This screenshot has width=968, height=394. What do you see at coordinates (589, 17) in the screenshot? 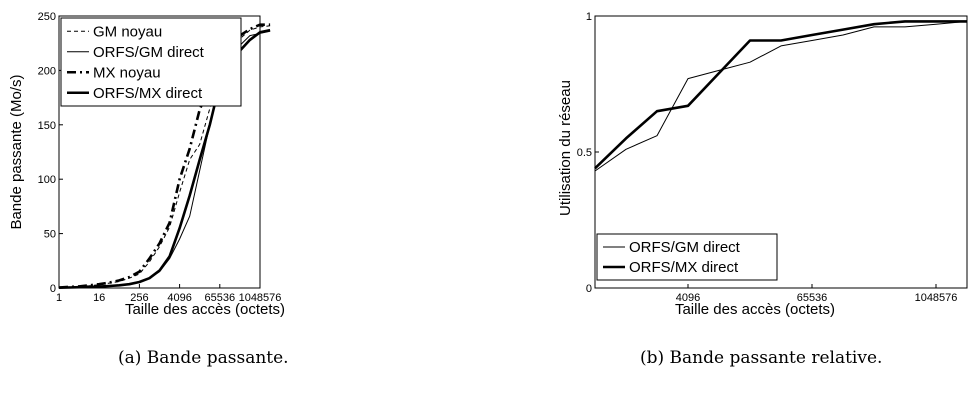
I see `y-tick-label: 1` at bounding box center [589, 17].